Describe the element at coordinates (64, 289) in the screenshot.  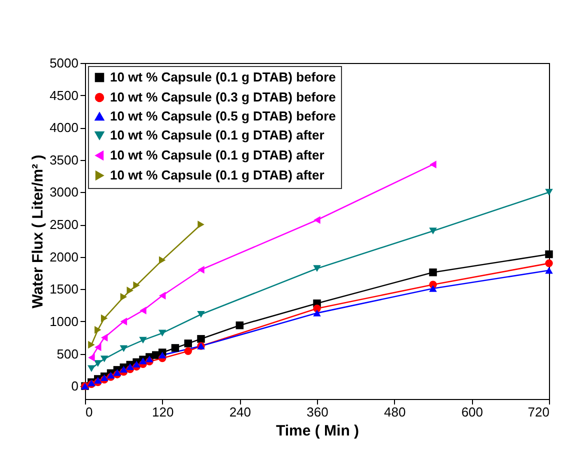
I see `y-tick-label: 1500` at that location.